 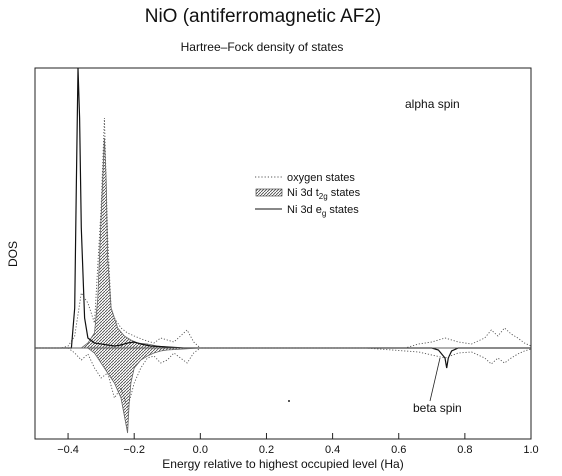 I want to click on x-tick-label: 0.0, so click(x=200, y=450).